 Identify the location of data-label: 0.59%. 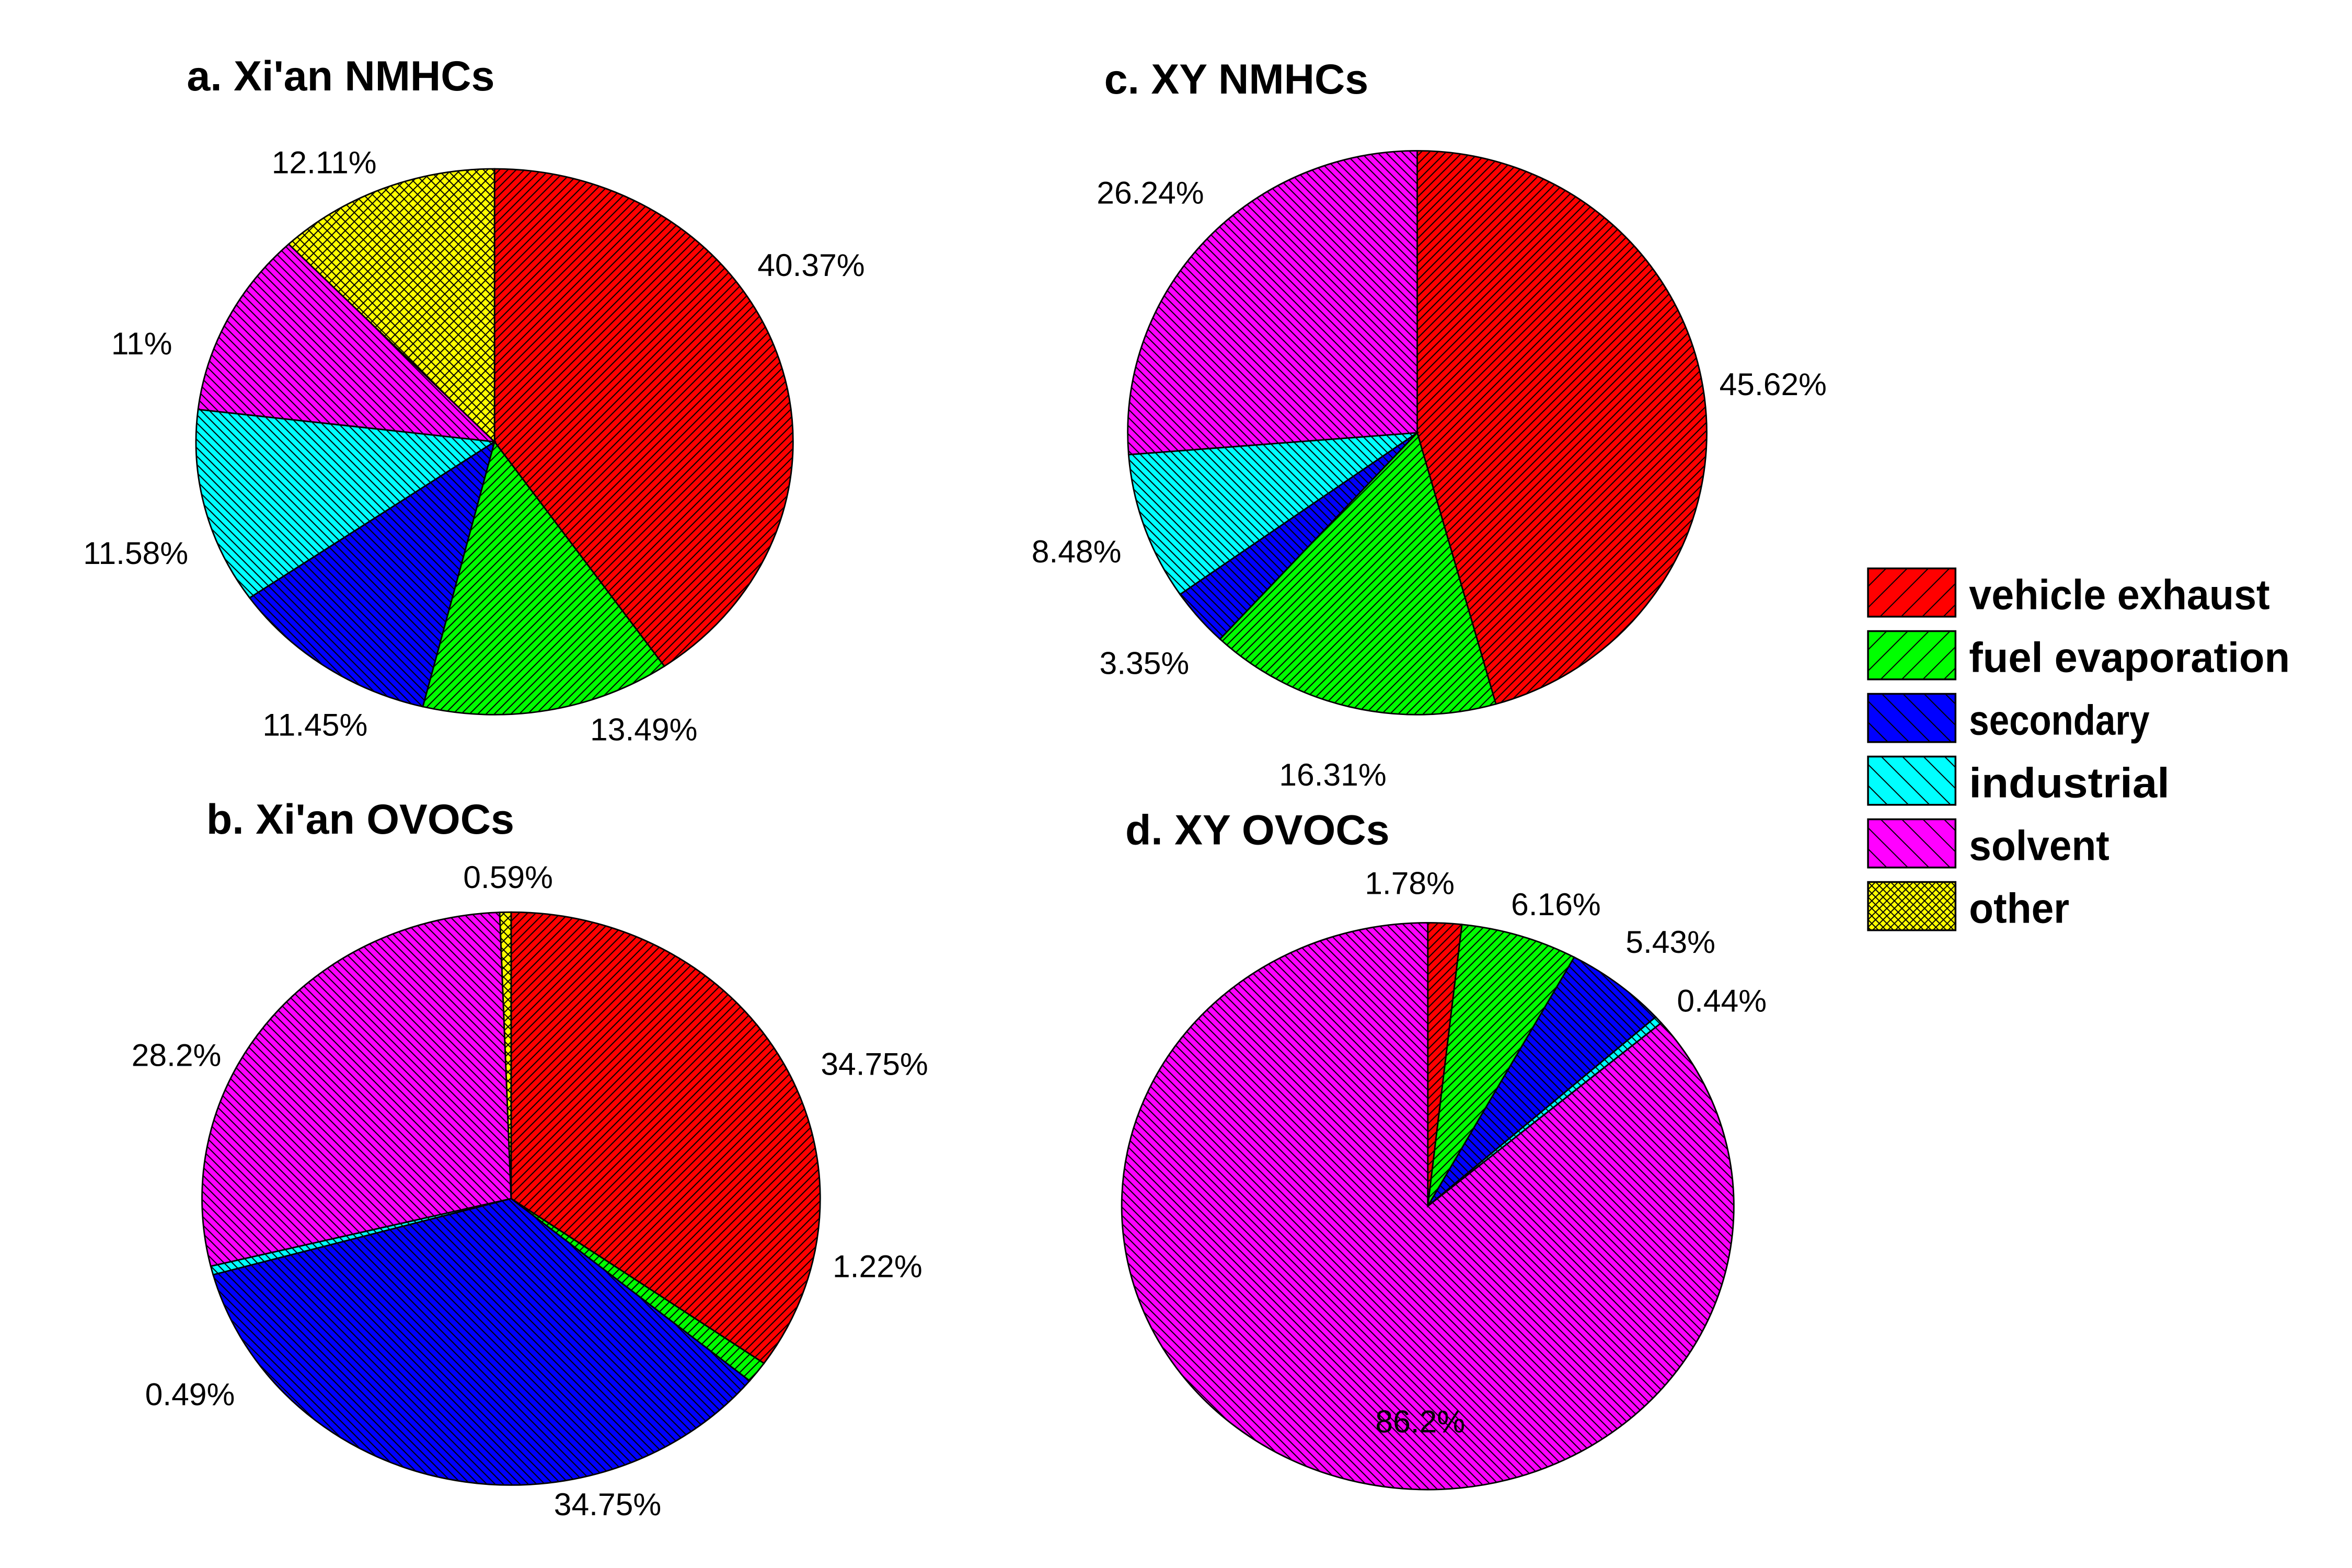
(508, 877).